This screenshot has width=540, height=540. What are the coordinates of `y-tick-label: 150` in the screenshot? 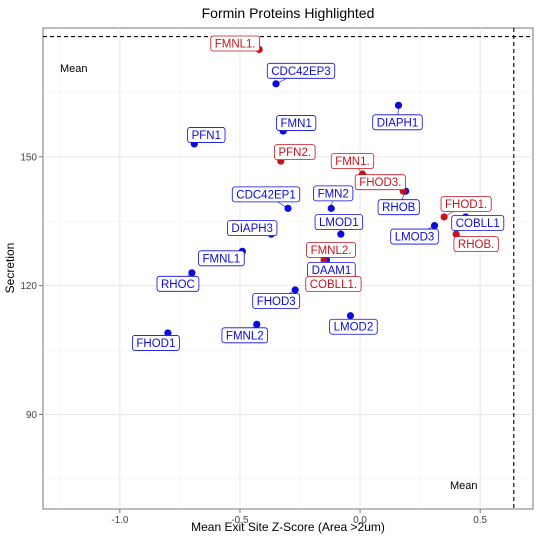 It's located at (28, 157).